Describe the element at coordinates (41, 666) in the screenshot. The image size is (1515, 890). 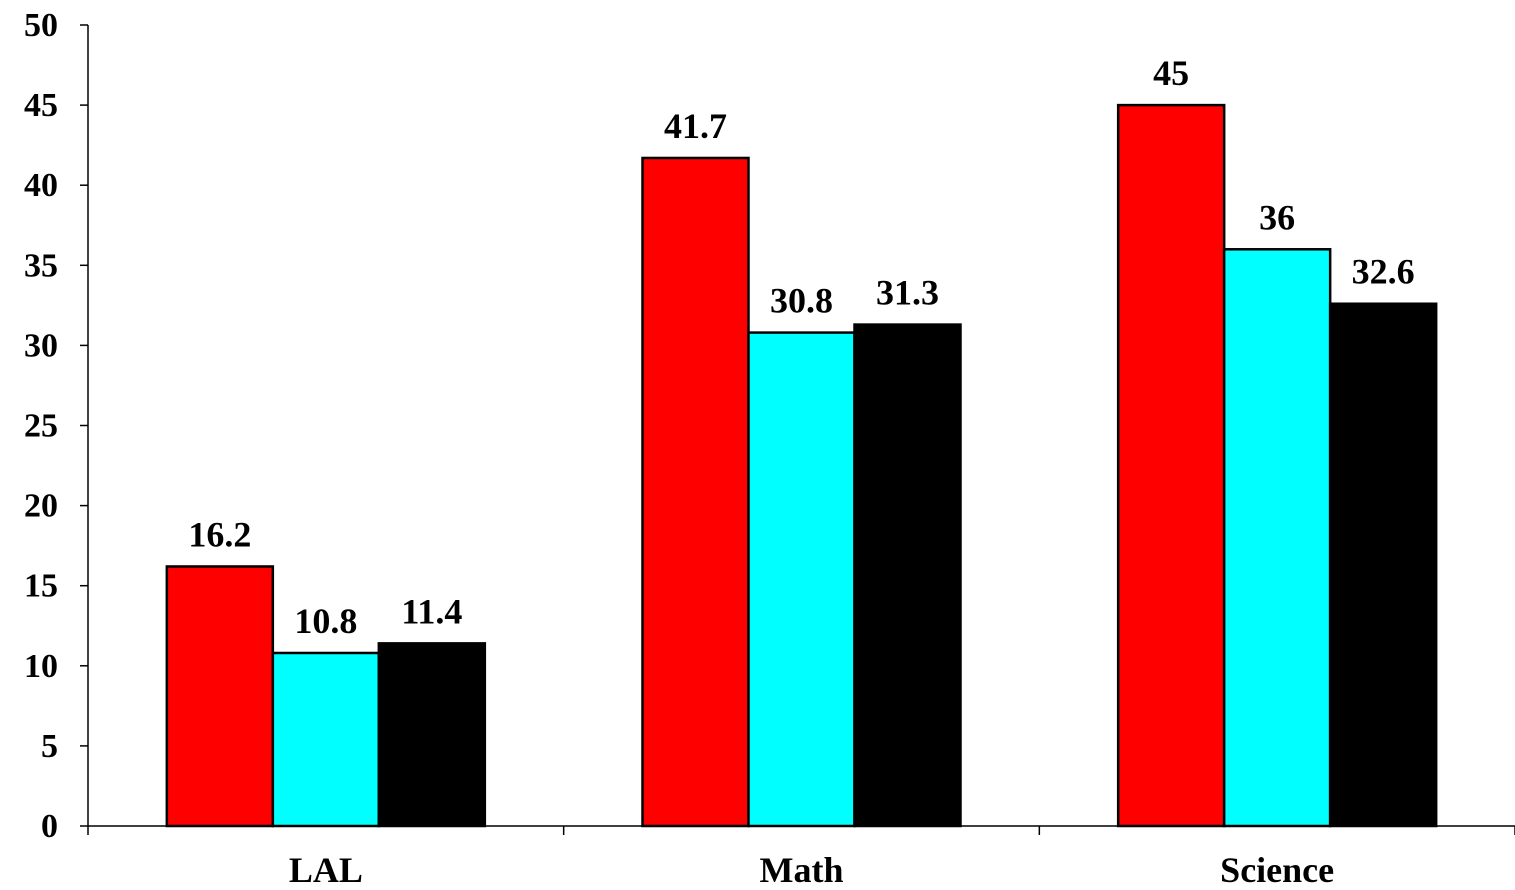
I see `y-tick-label: 10` at that location.